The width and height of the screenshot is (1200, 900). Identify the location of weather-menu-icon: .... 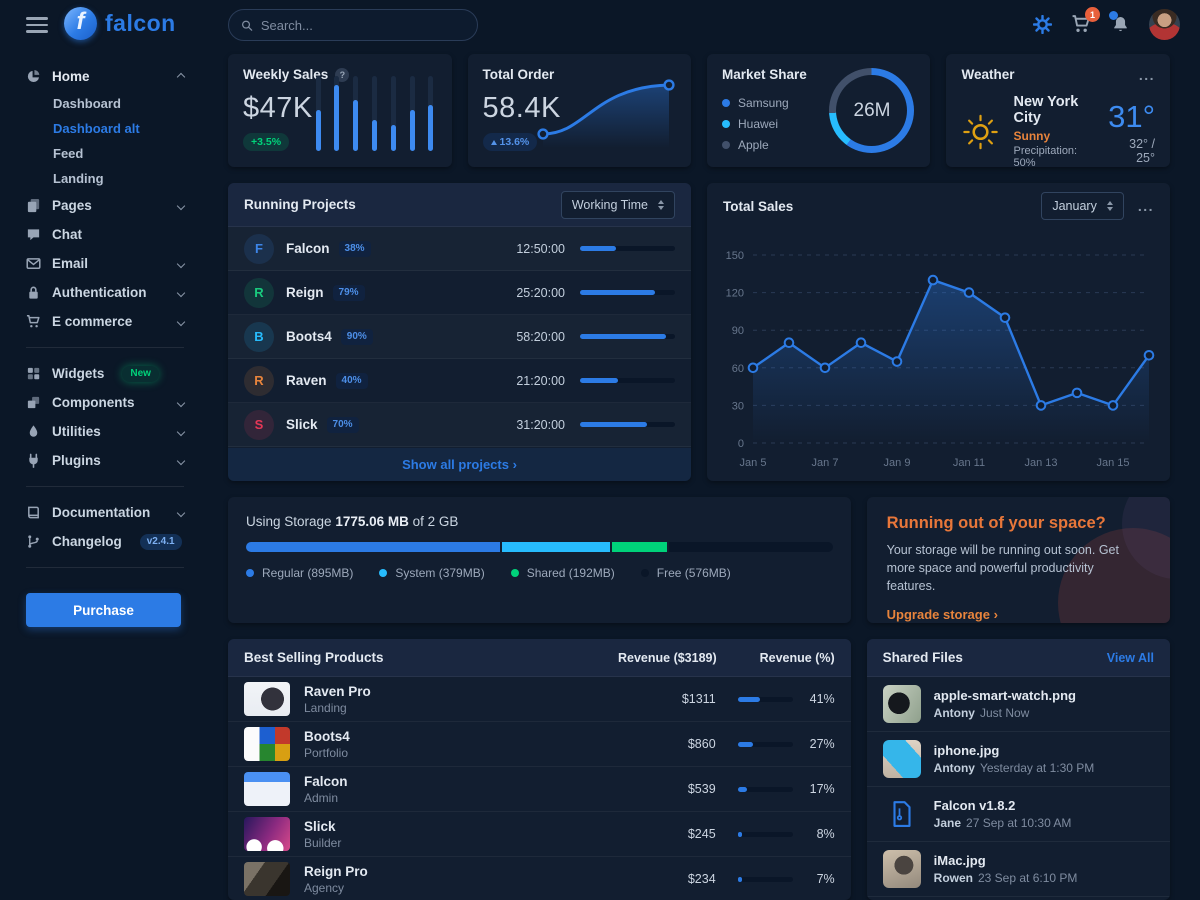
(1146, 74).